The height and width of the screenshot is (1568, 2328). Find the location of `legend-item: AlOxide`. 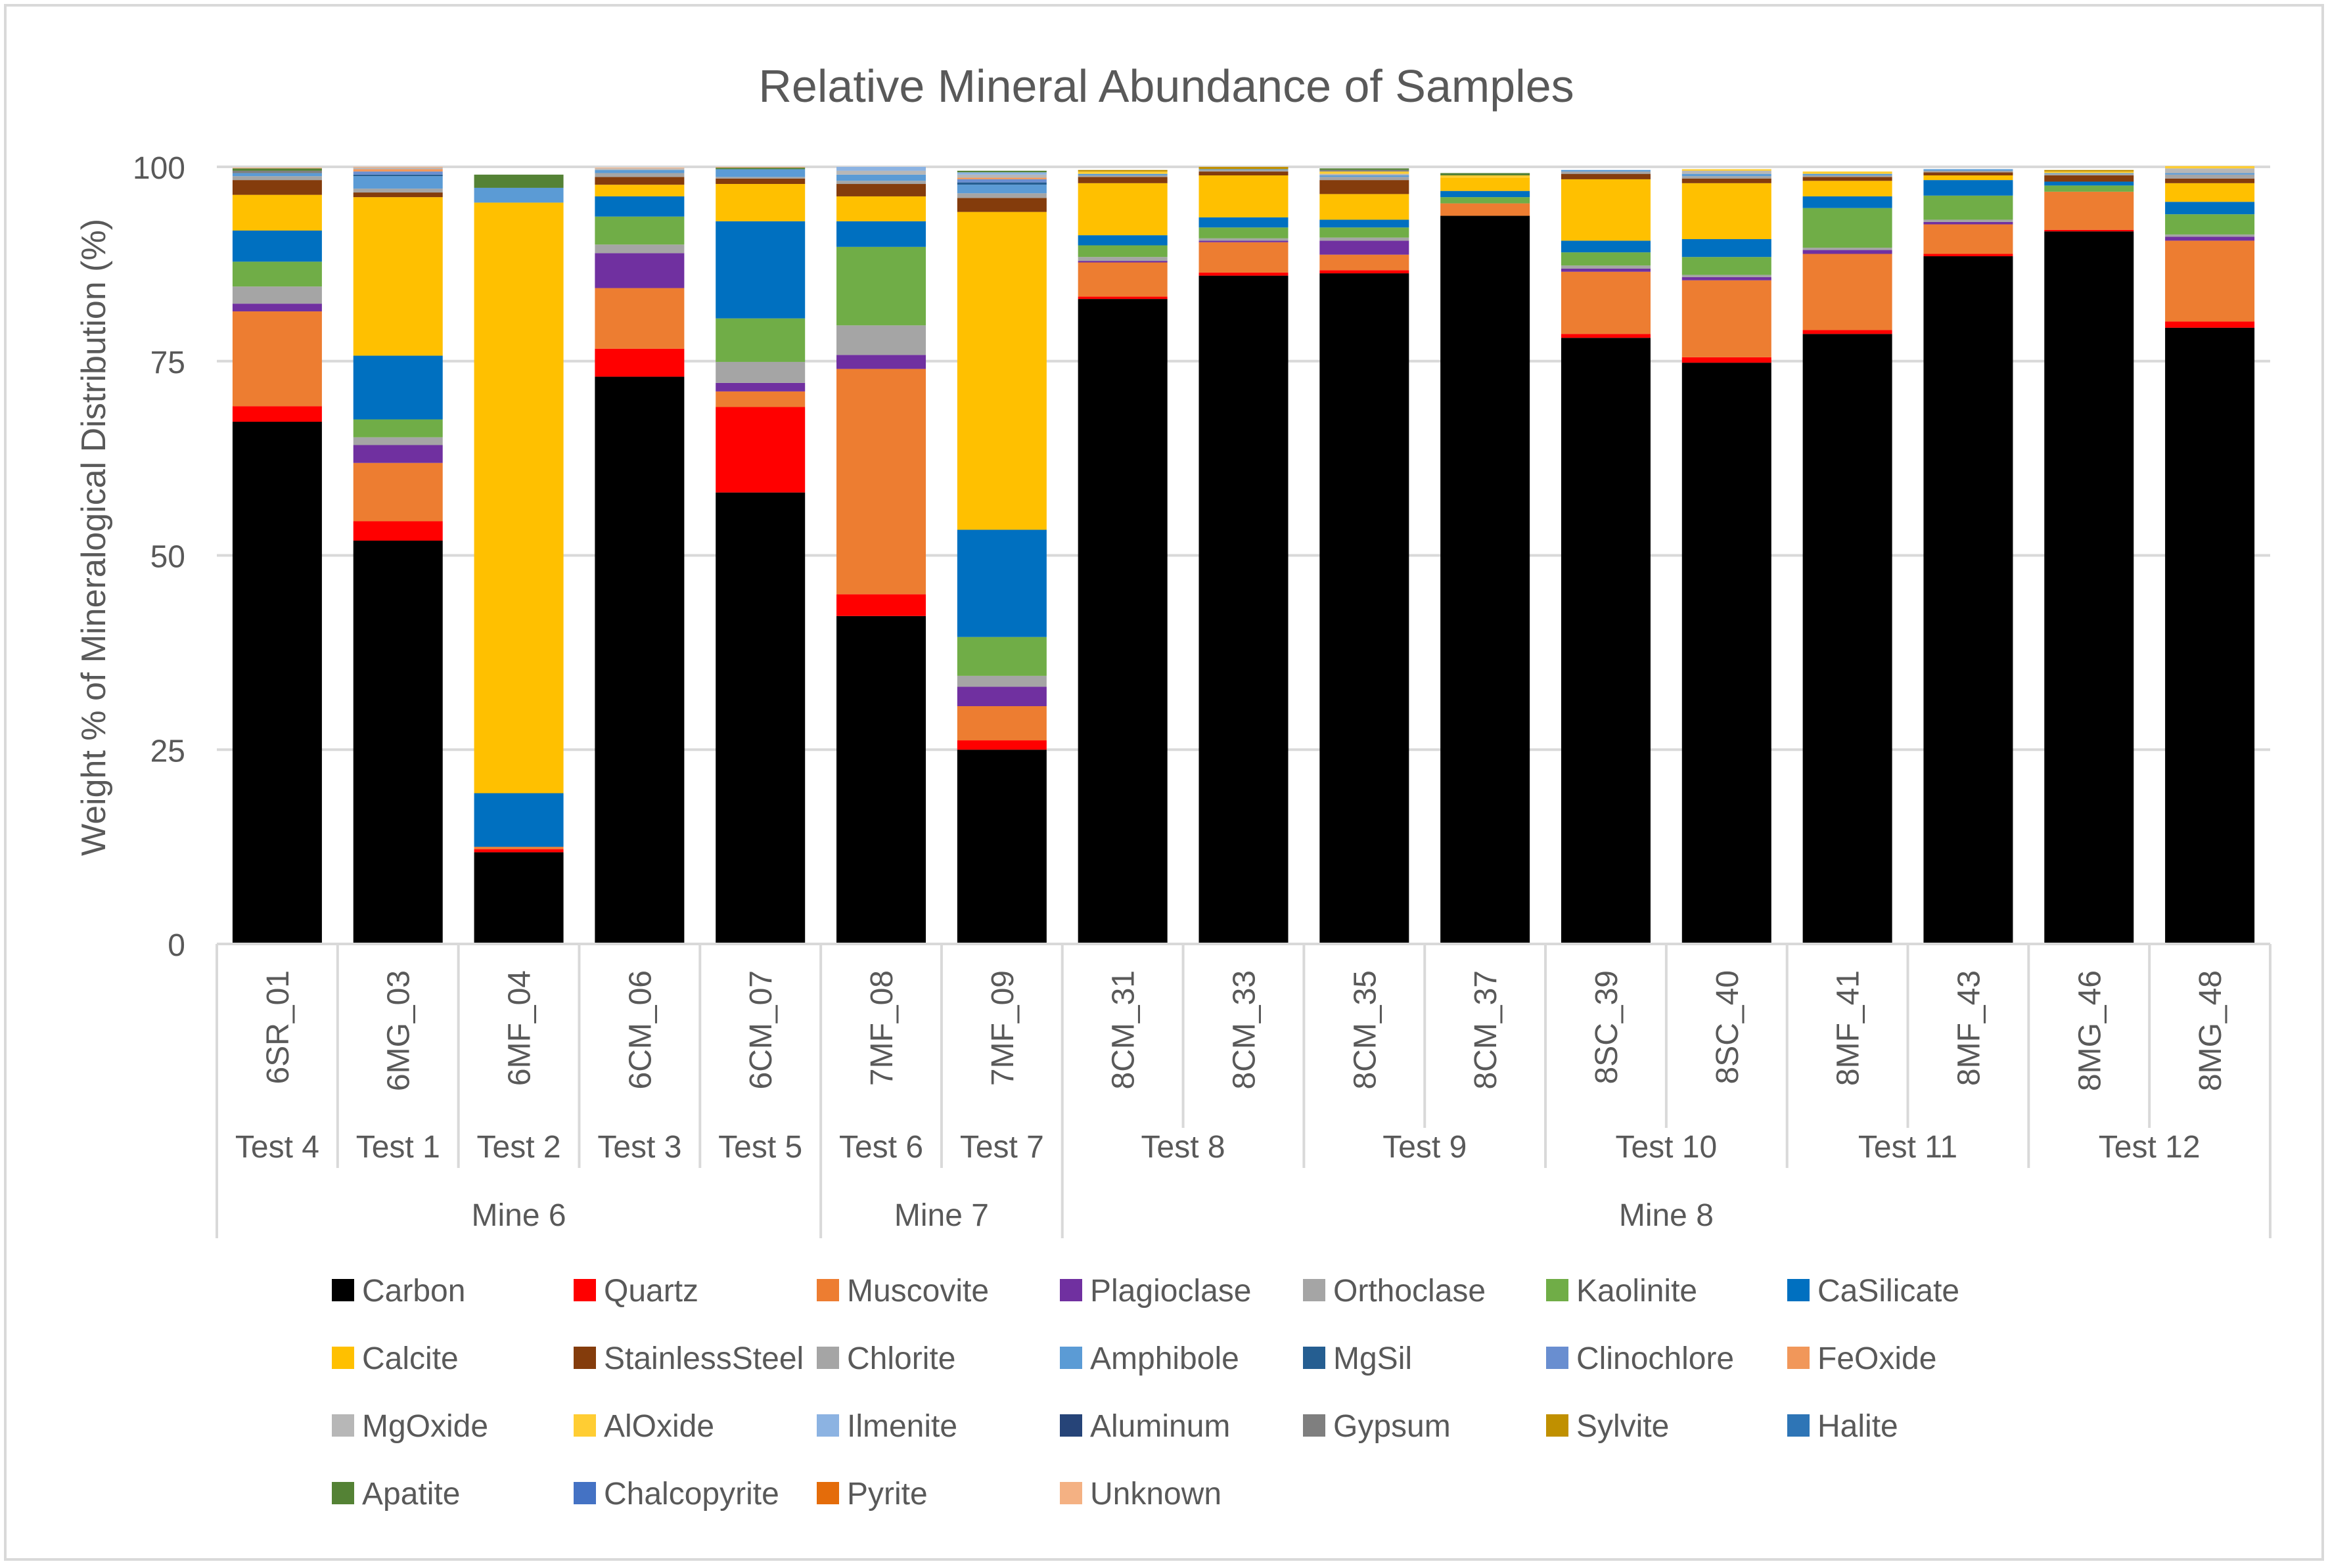

legend-item: AlOxide is located at coordinates (644, 1426).